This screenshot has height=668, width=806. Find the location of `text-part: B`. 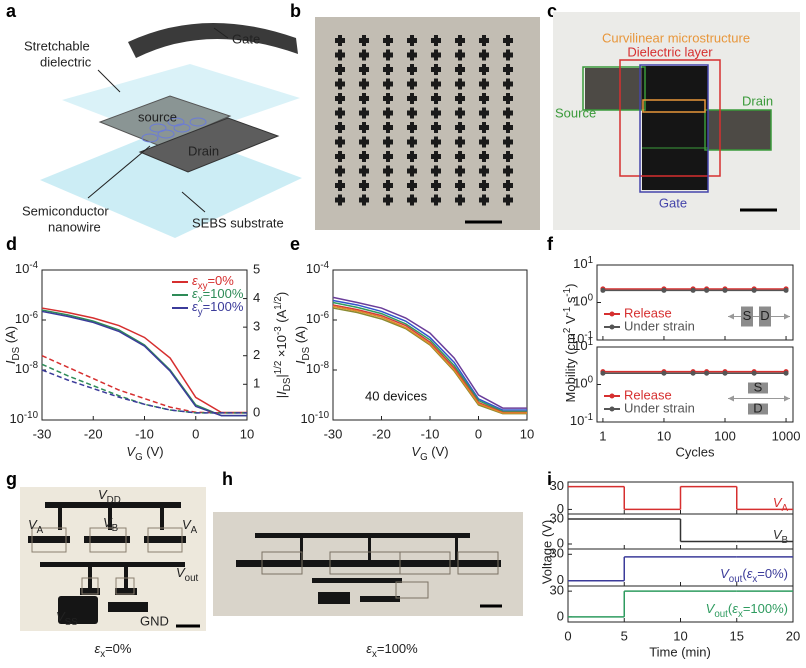

text-part: B is located at coordinates (115, 528).